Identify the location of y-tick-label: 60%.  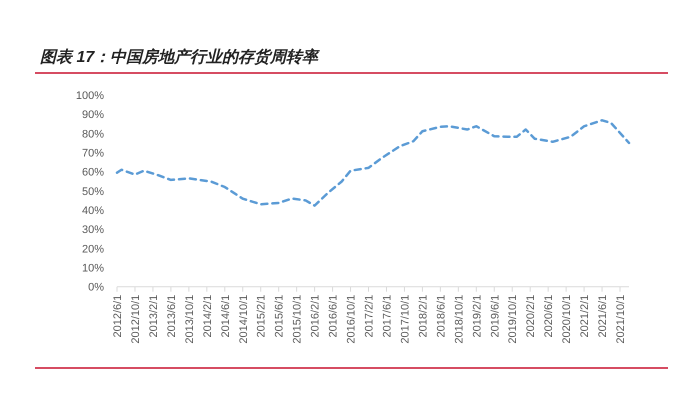
(93, 172).